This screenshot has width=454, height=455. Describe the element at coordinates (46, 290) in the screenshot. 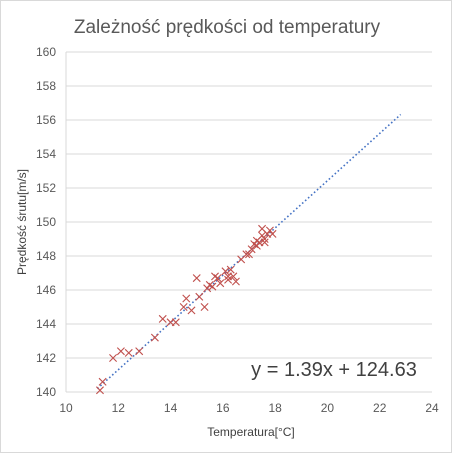

I see `y-tick-label: 146` at that location.